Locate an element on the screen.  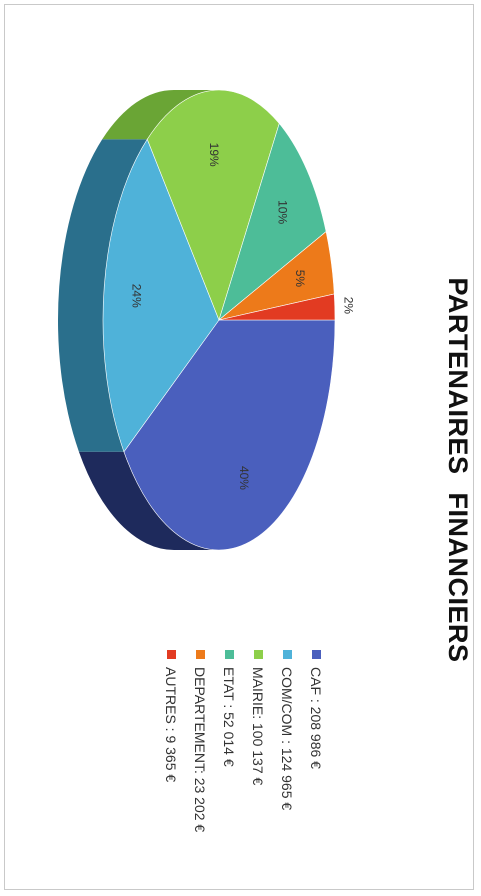
pie-side-com-com is located at coordinates (103, 295).